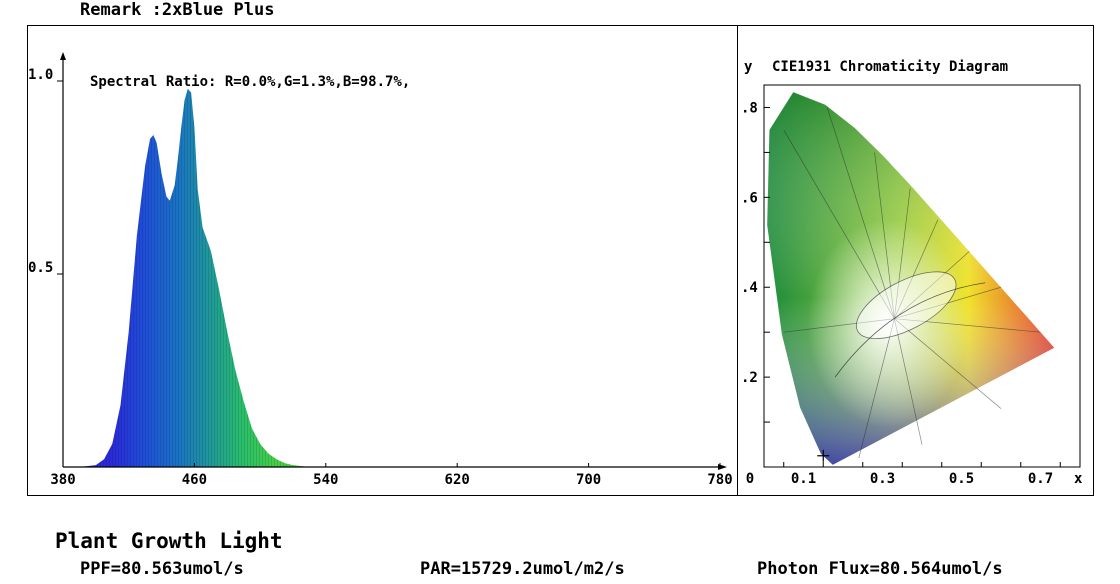 This screenshot has height=584, width=1120. I want to click on cie-x-tick-label-0: 0, so click(750, 479).